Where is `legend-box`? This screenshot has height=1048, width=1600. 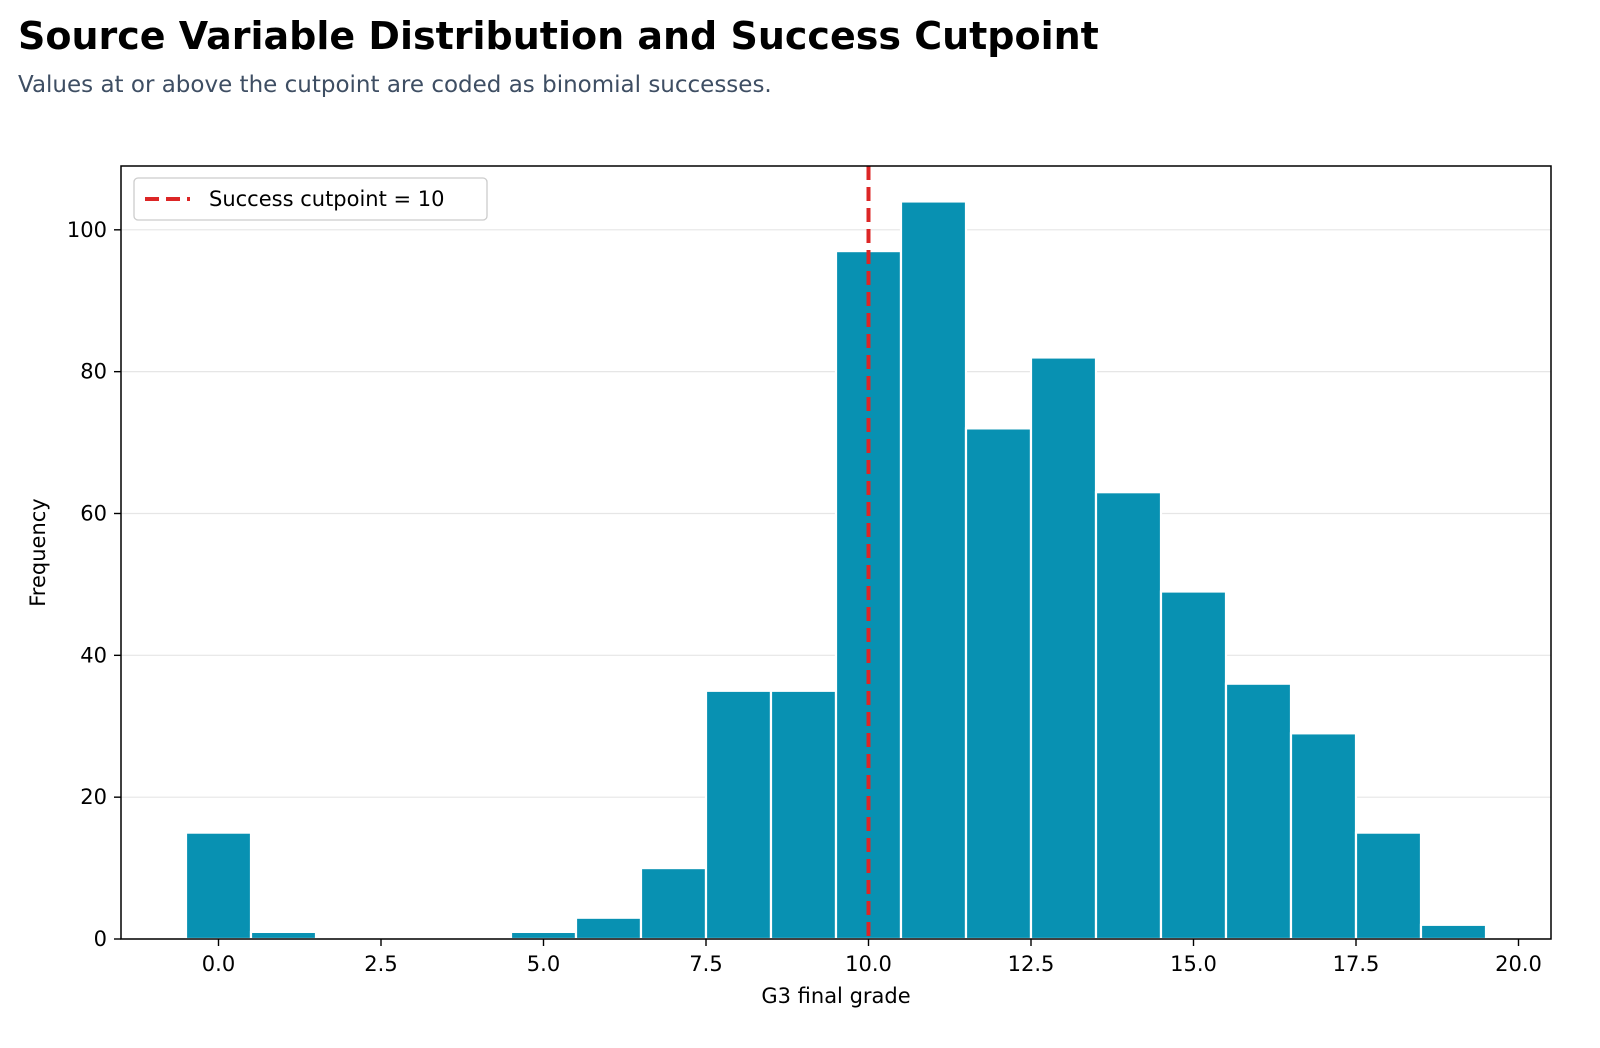
legend-box is located at coordinates (310, 199).